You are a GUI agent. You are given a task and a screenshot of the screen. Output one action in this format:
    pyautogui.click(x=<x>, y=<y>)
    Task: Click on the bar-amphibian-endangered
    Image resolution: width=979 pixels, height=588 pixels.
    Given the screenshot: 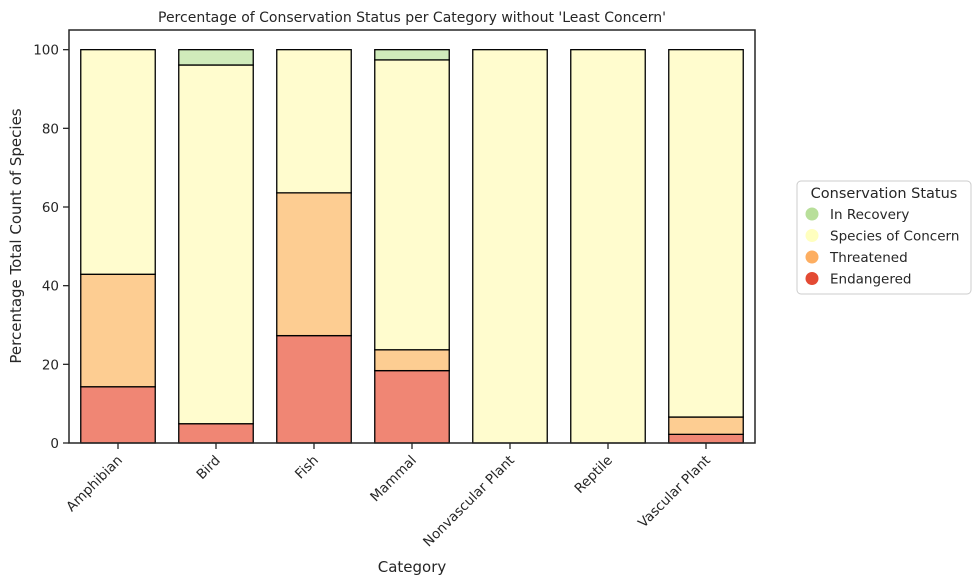 What is the action you would take?
    pyautogui.click(x=118, y=415)
    